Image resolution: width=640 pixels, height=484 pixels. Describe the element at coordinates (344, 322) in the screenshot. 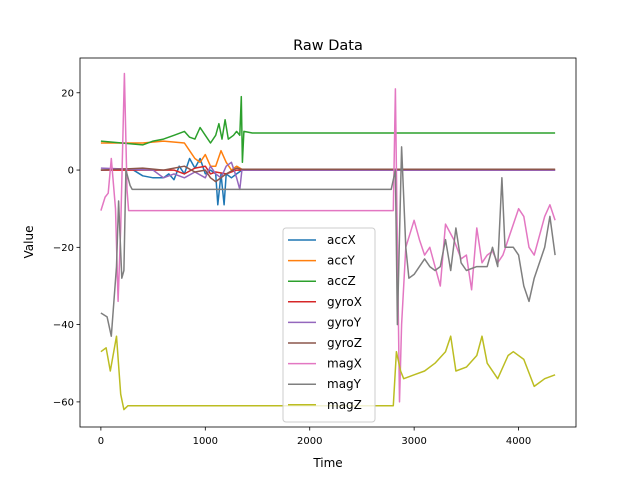

I see `legend-label-gyroY: gyroY` at that location.